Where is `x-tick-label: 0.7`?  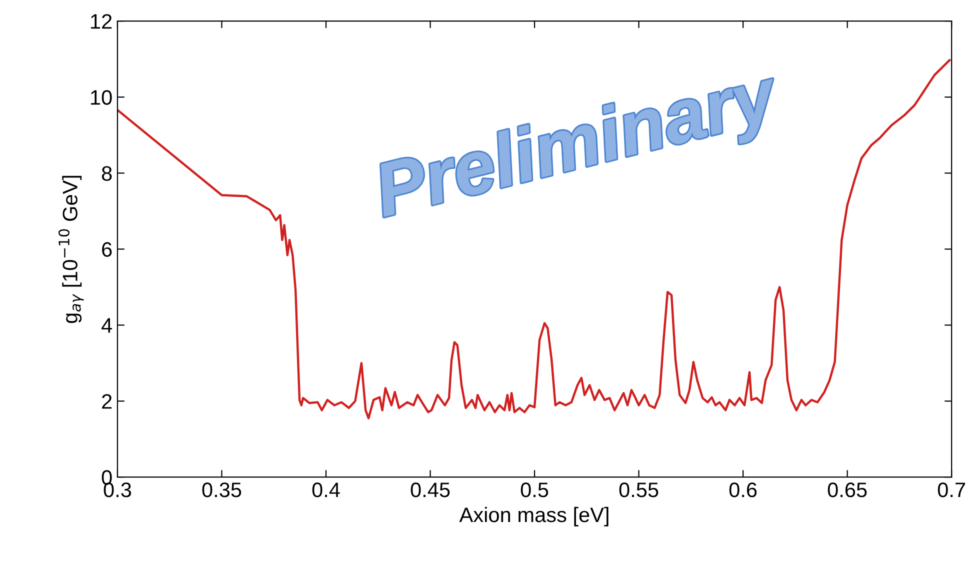
x-tick-label: 0.7 is located at coordinates (952, 490).